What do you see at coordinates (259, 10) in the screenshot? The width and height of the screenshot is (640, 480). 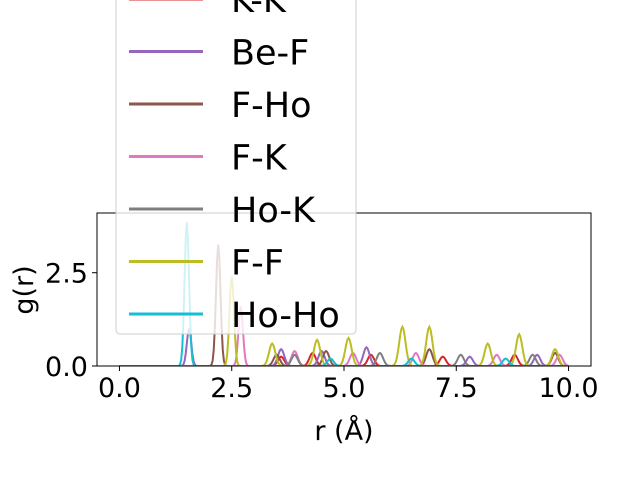 I see `legend-label: K-K` at bounding box center [259, 10].